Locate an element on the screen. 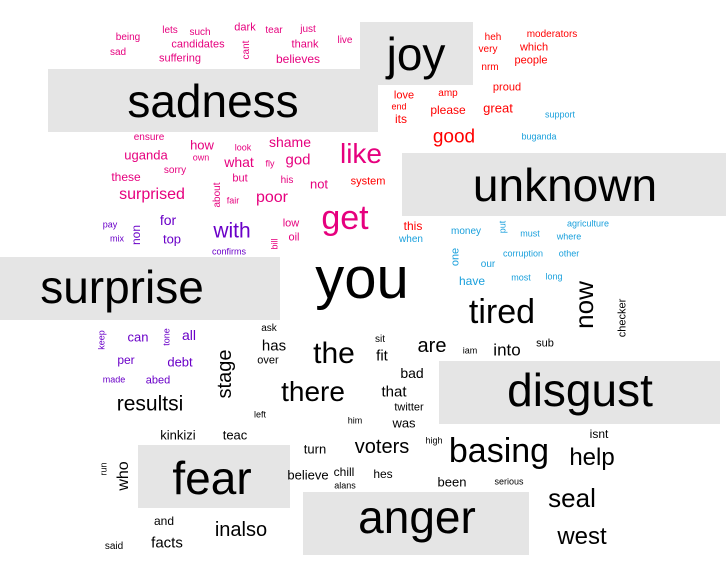  word-sadness-fair: fair is located at coordinates (233, 200).